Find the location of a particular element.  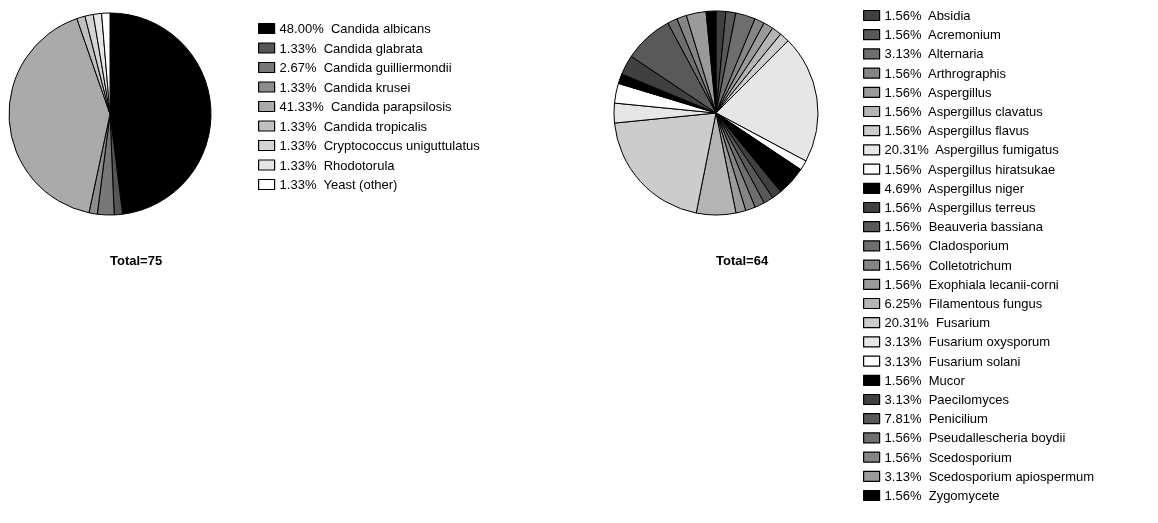

legend-label: 1.33% Candida krusei is located at coordinates (345, 87).